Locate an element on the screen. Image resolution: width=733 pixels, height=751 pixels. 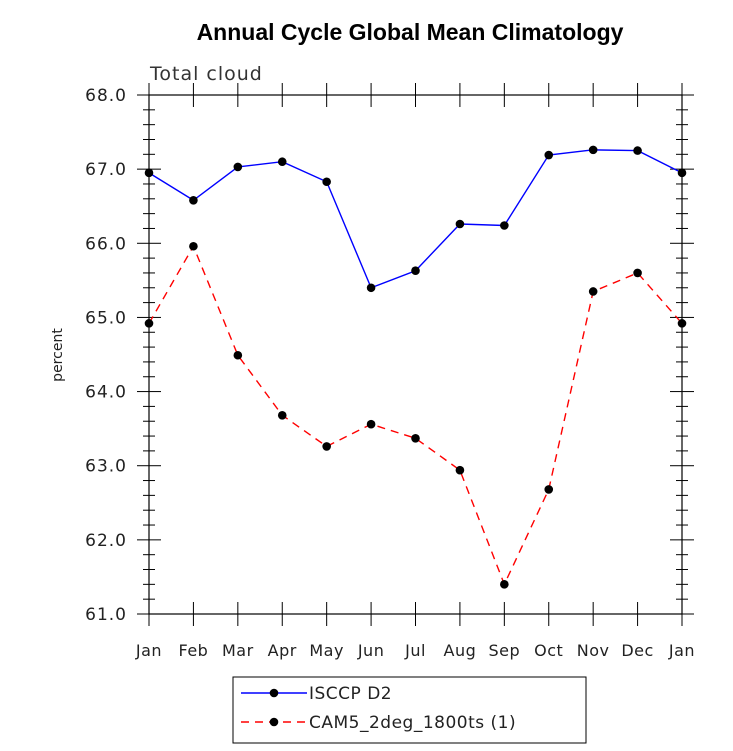
x-tick-label: Apr is located at coordinates (282, 650).